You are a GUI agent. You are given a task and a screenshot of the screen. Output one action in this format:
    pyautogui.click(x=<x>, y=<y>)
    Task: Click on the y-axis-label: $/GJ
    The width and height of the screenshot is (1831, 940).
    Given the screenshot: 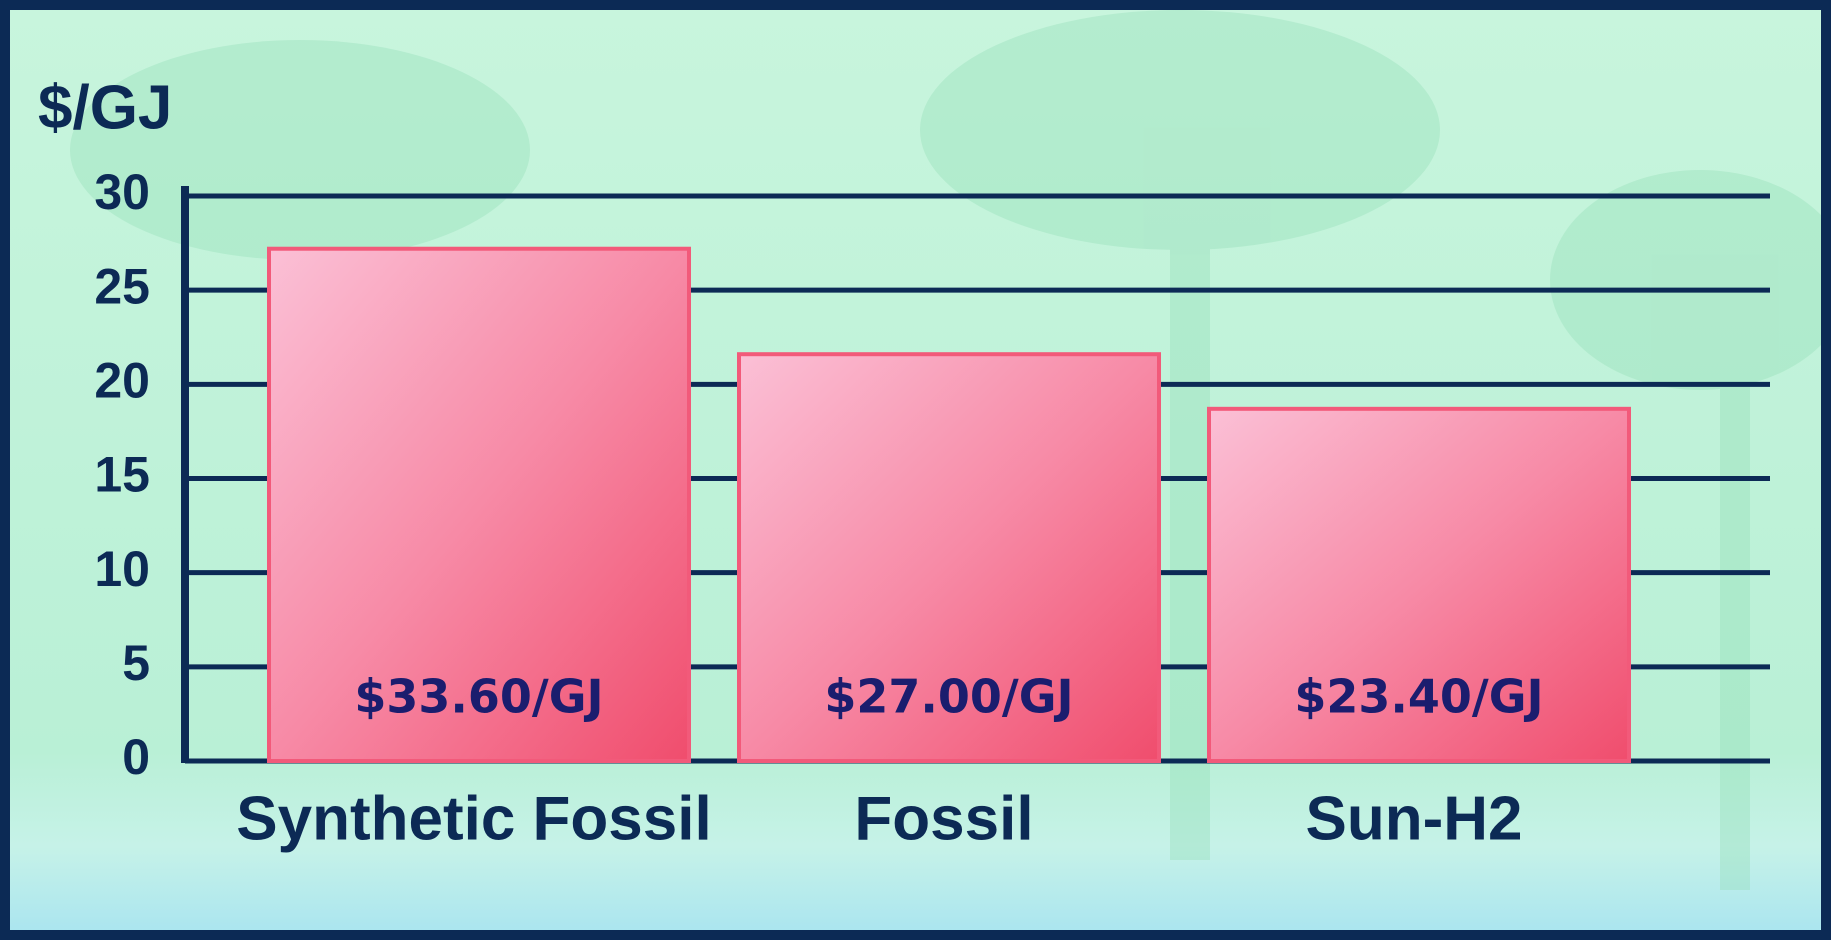 What is the action you would take?
    pyautogui.click(x=105, y=107)
    